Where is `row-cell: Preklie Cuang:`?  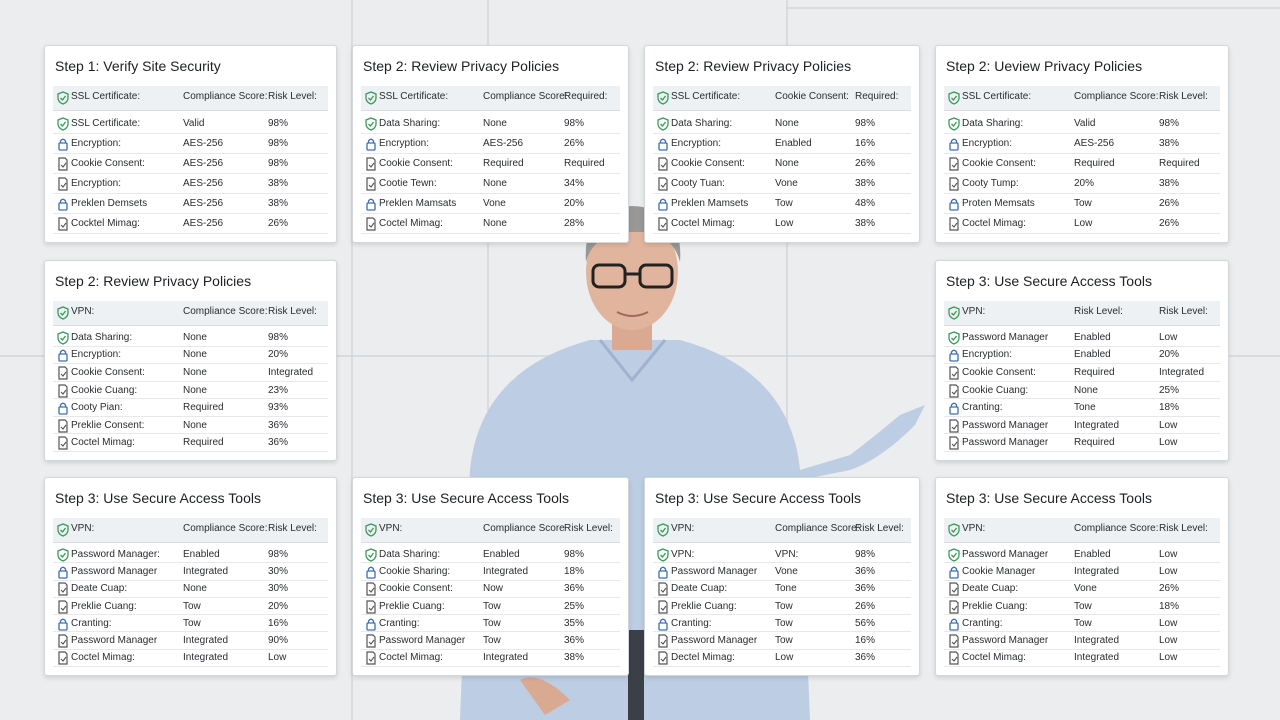
row-cell: Preklie Cuang: is located at coordinates (704, 606).